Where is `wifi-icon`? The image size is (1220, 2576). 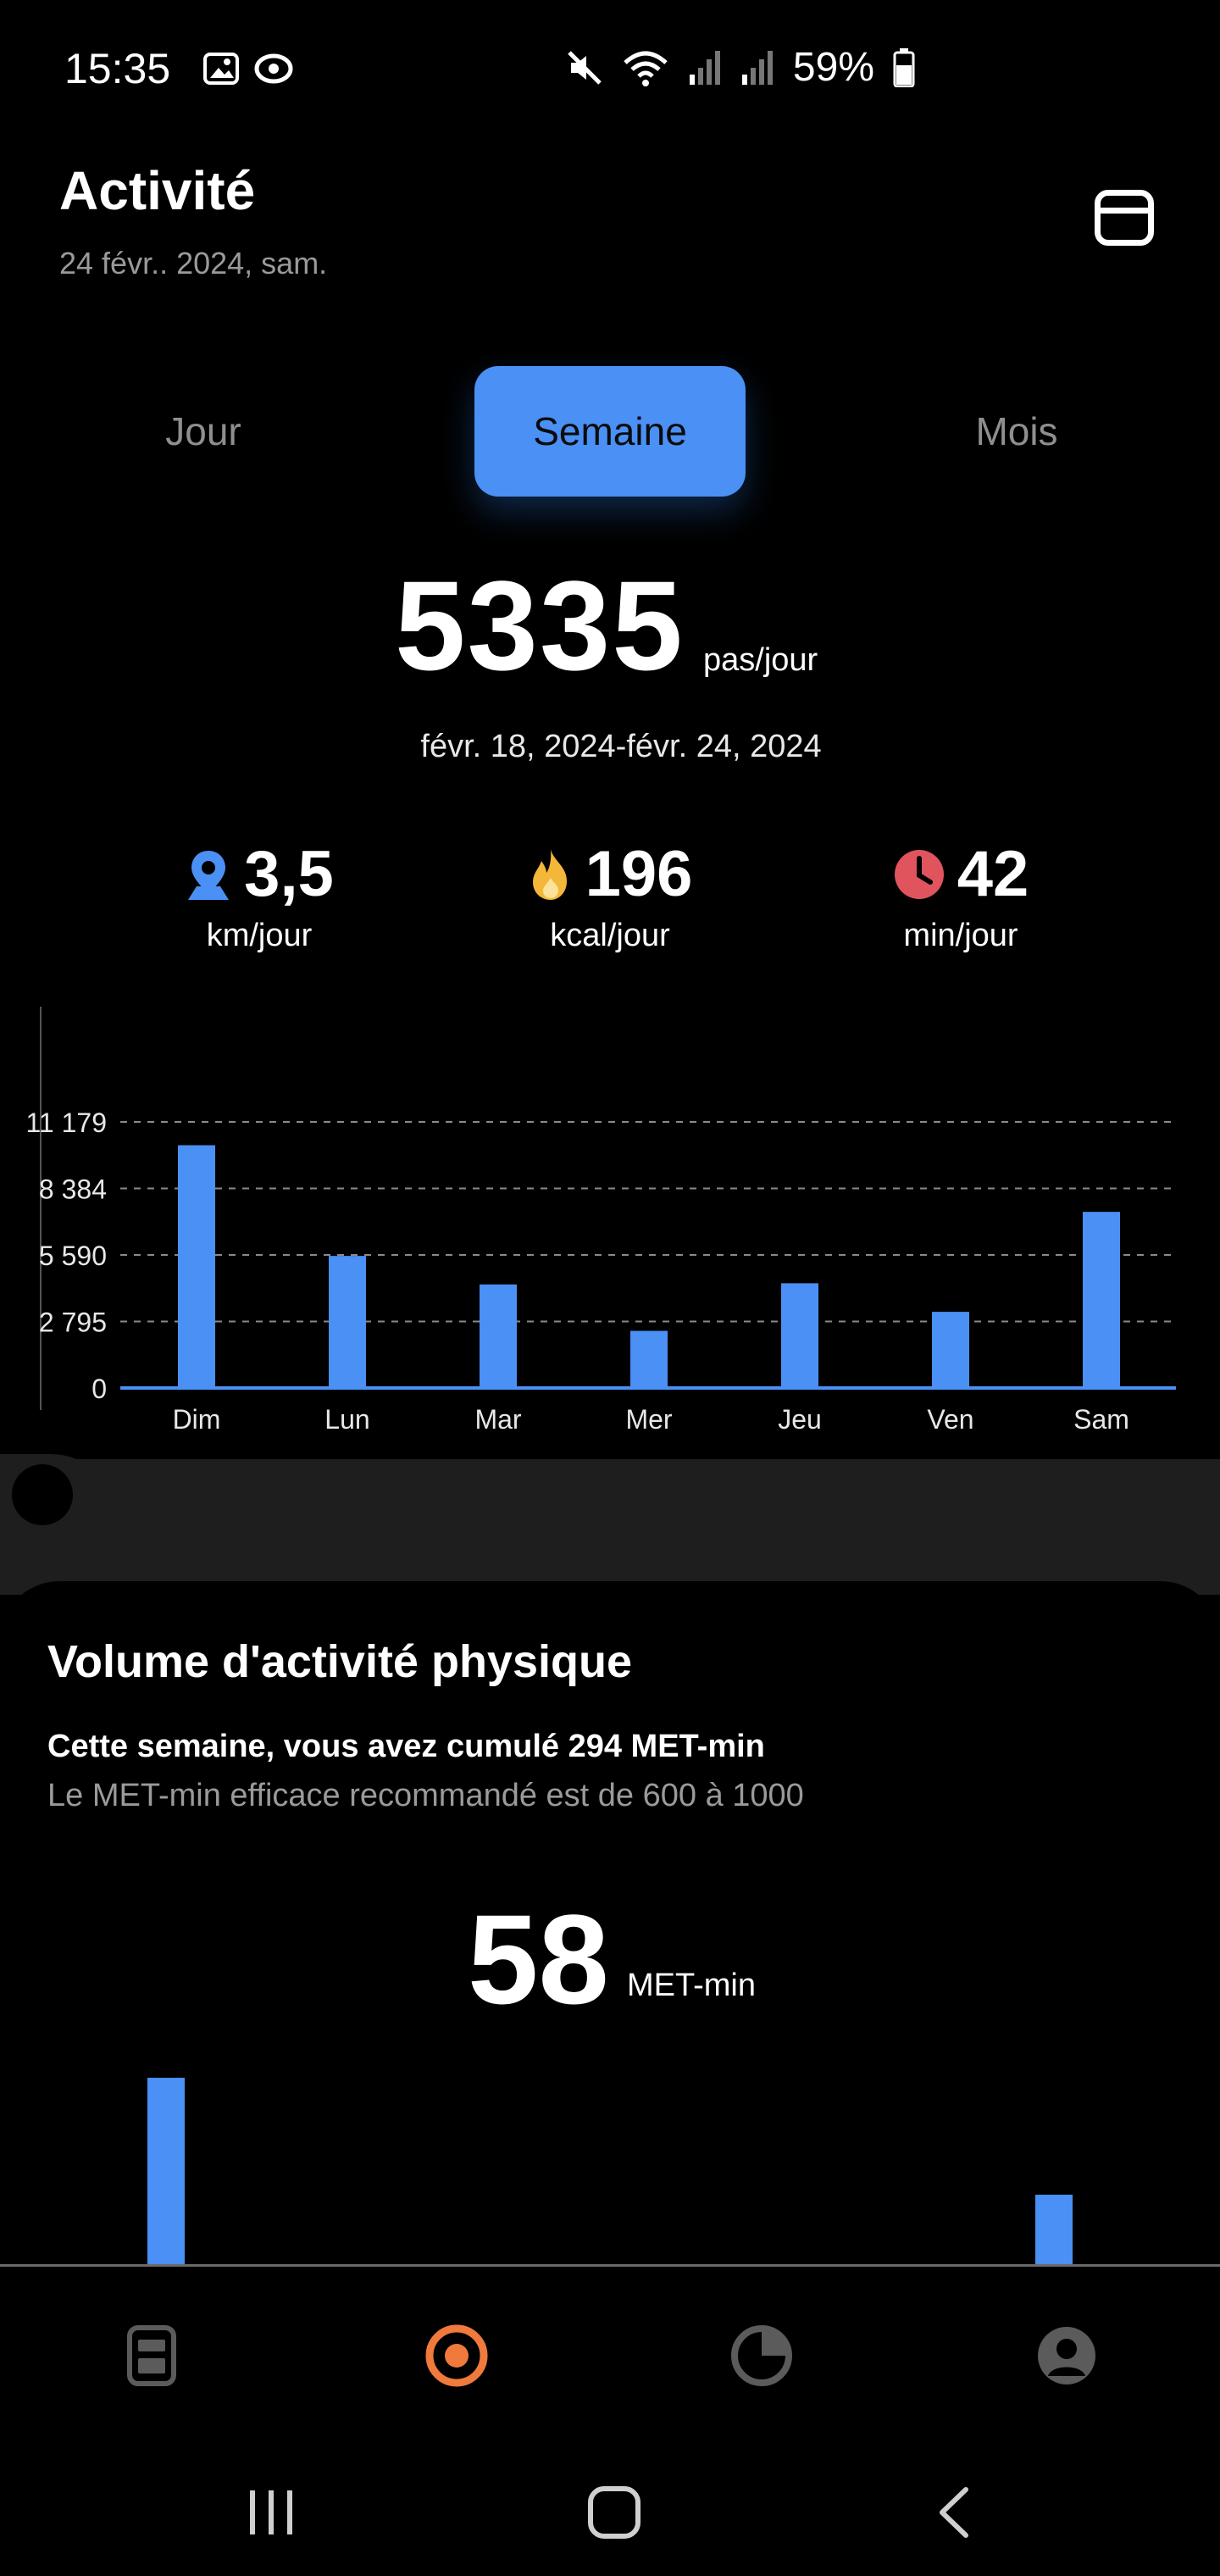 wifi-icon is located at coordinates (646, 68).